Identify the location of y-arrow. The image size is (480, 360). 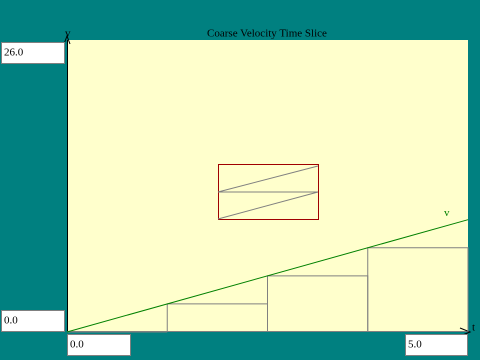
(67, 39).